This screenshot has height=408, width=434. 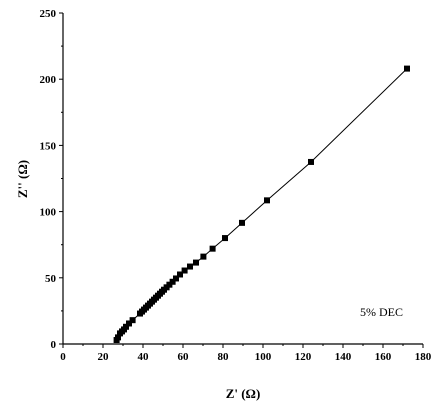 What do you see at coordinates (383, 357) in the screenshot?
I see `x-tick-label: 160` at bounding box center [383, 357].